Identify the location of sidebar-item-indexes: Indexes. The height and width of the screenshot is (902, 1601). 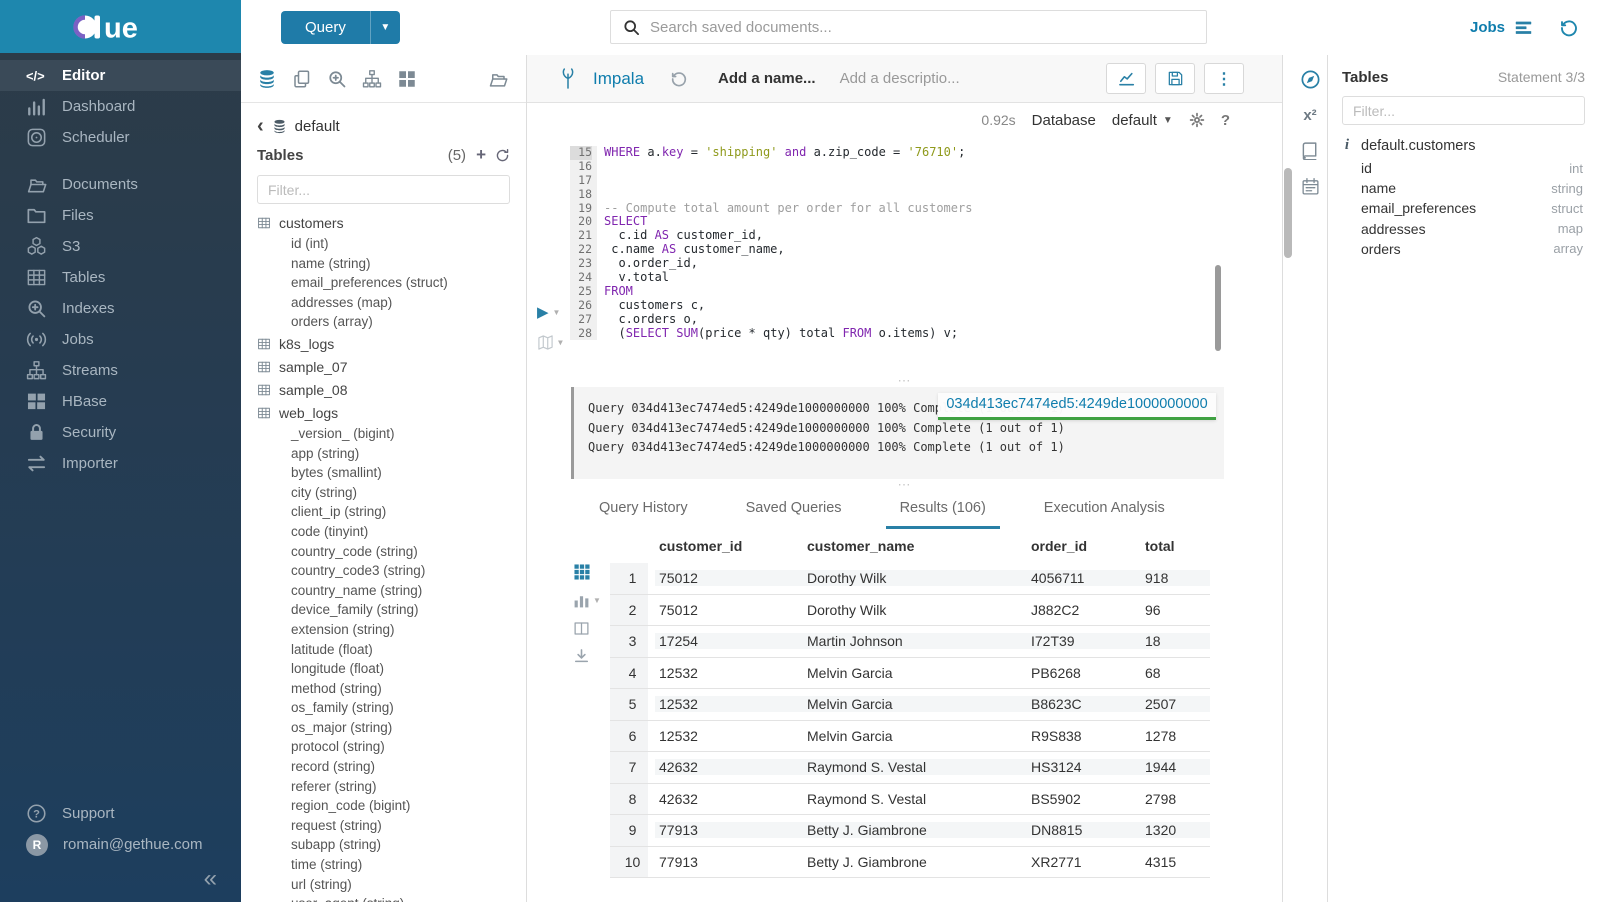
(120, 308).